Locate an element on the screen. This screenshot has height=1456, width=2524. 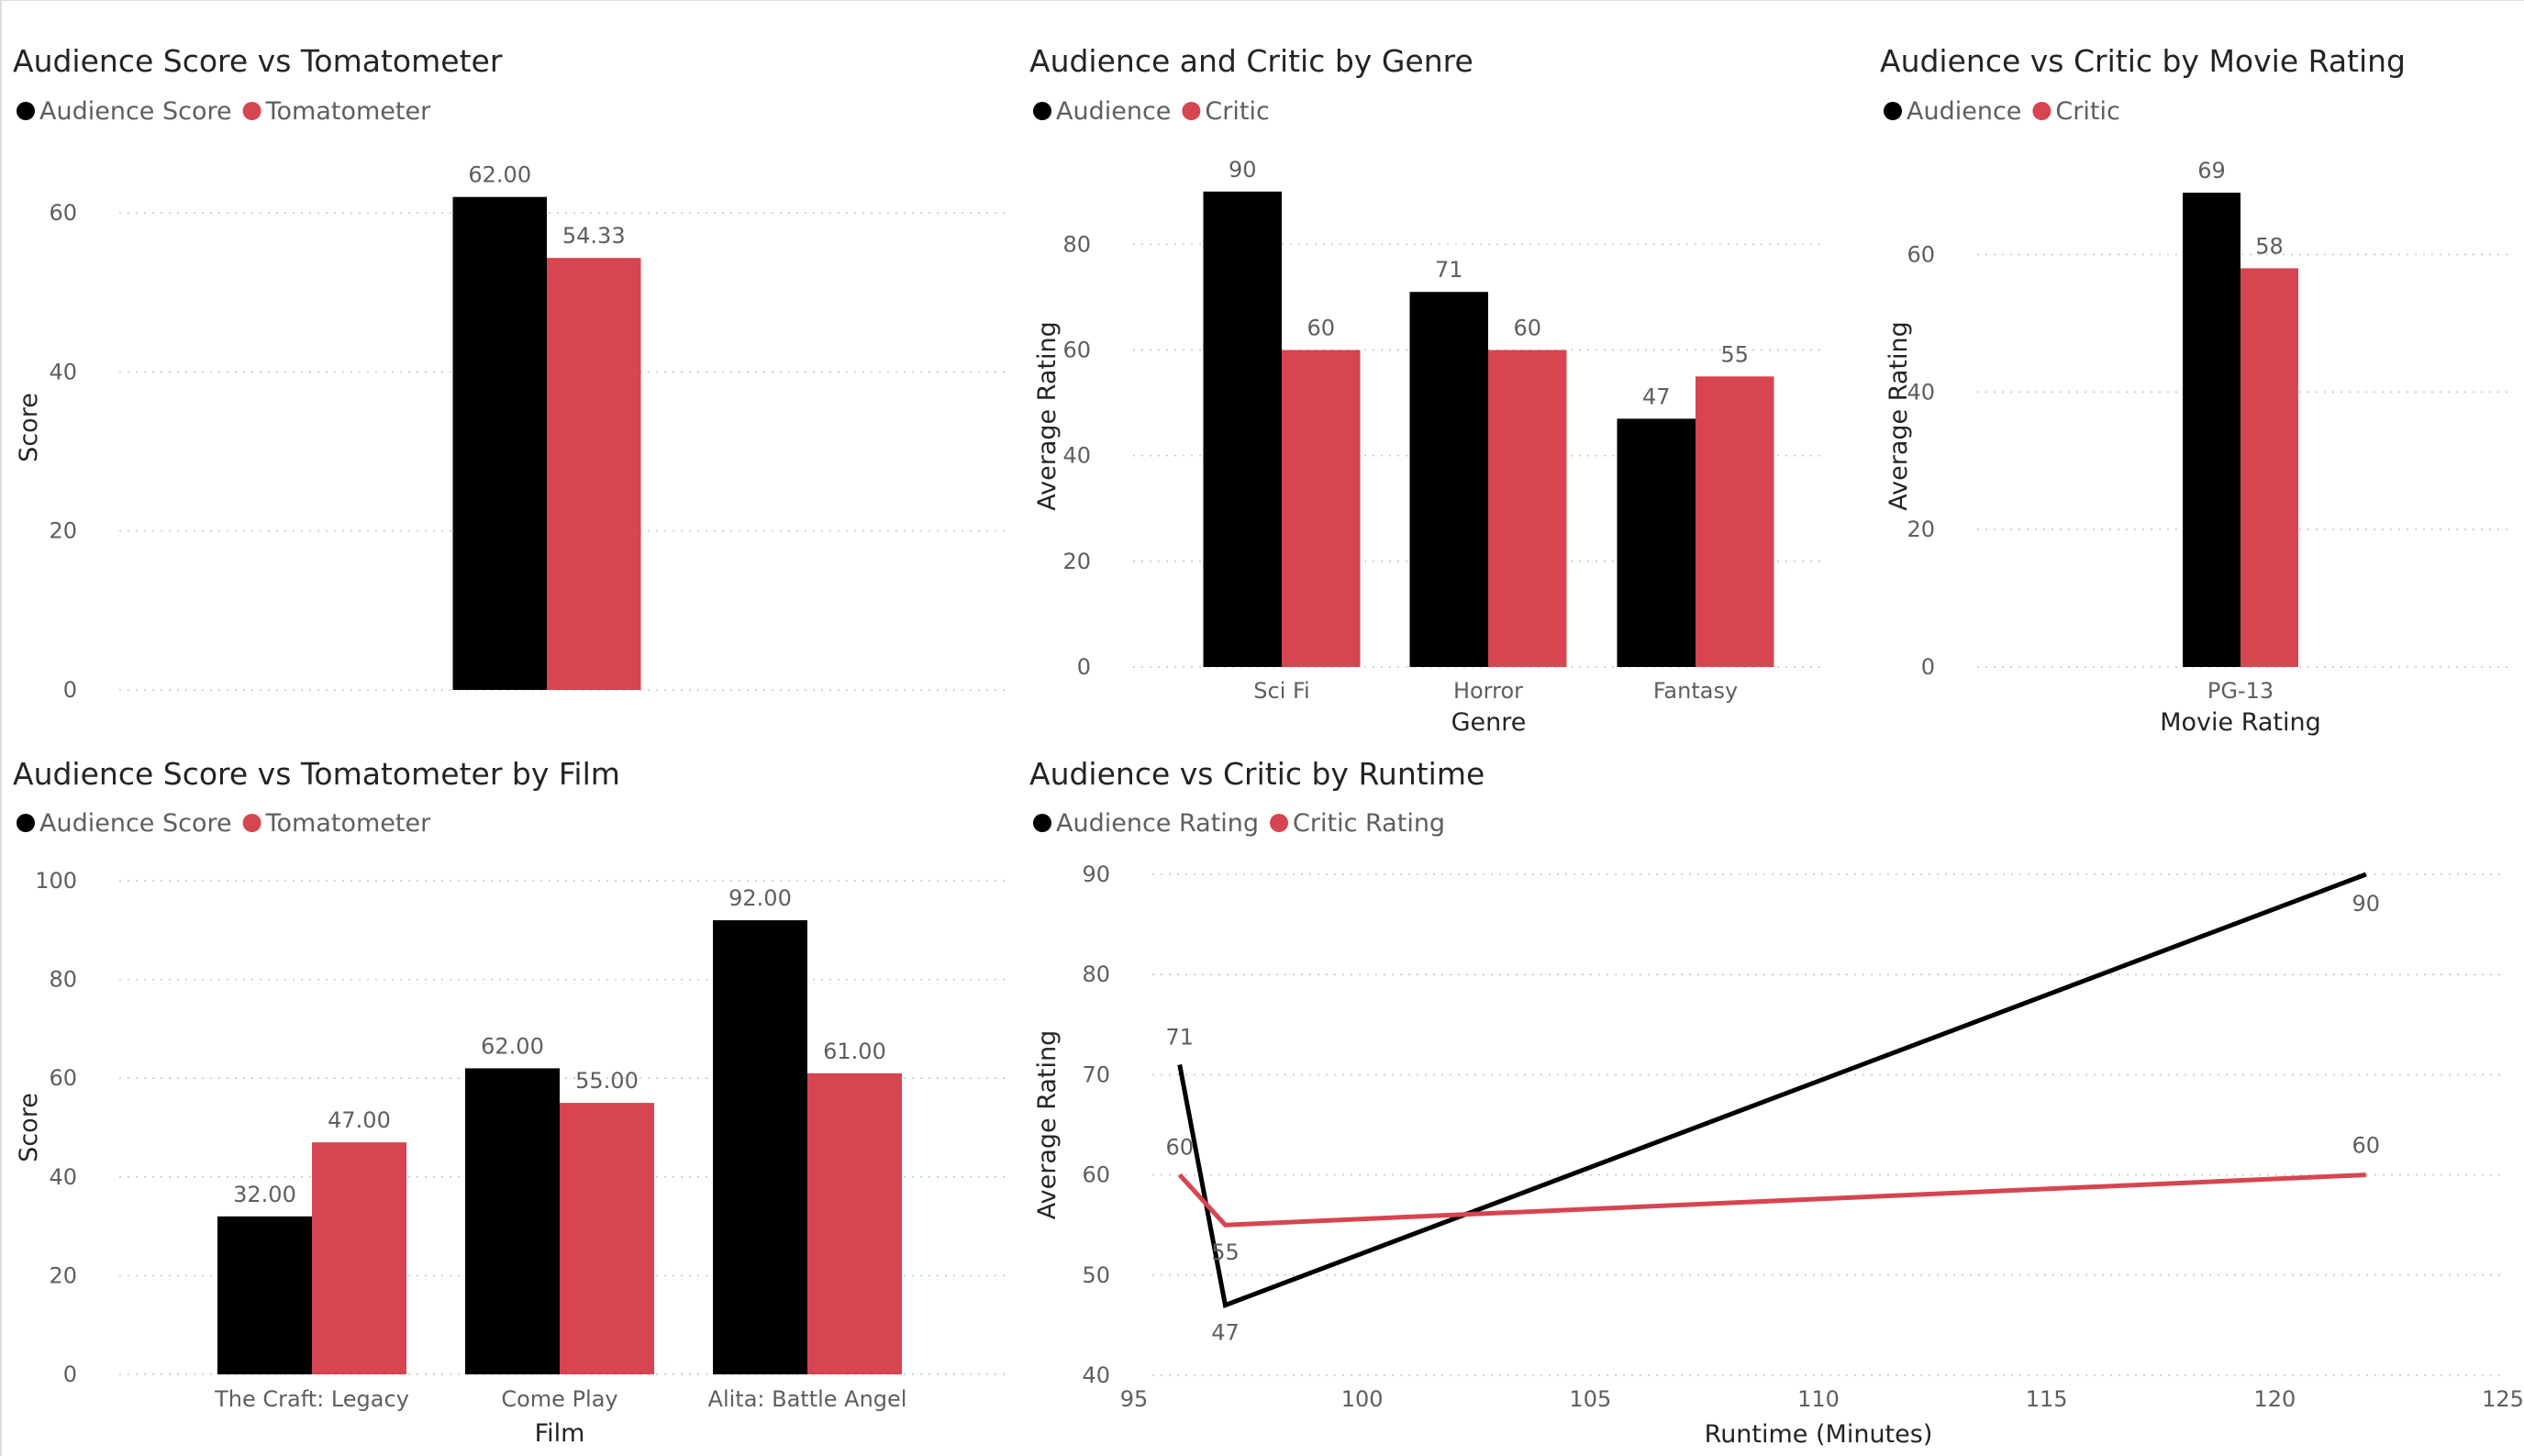
x-tick-label: 120 is located at coordinates (2274, 1399).